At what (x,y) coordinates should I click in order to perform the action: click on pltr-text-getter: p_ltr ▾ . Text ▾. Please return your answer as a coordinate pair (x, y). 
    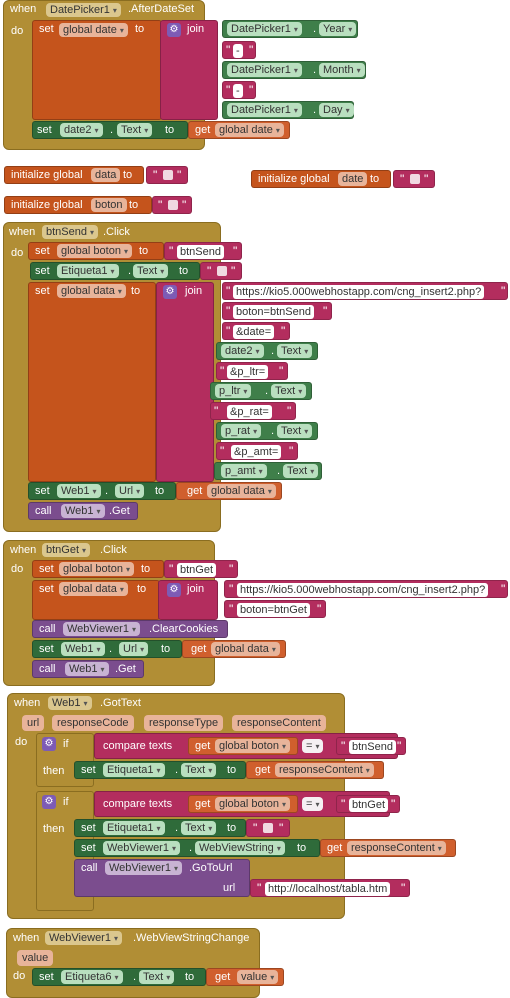
    Looking at the image, I should click on (261, 391).